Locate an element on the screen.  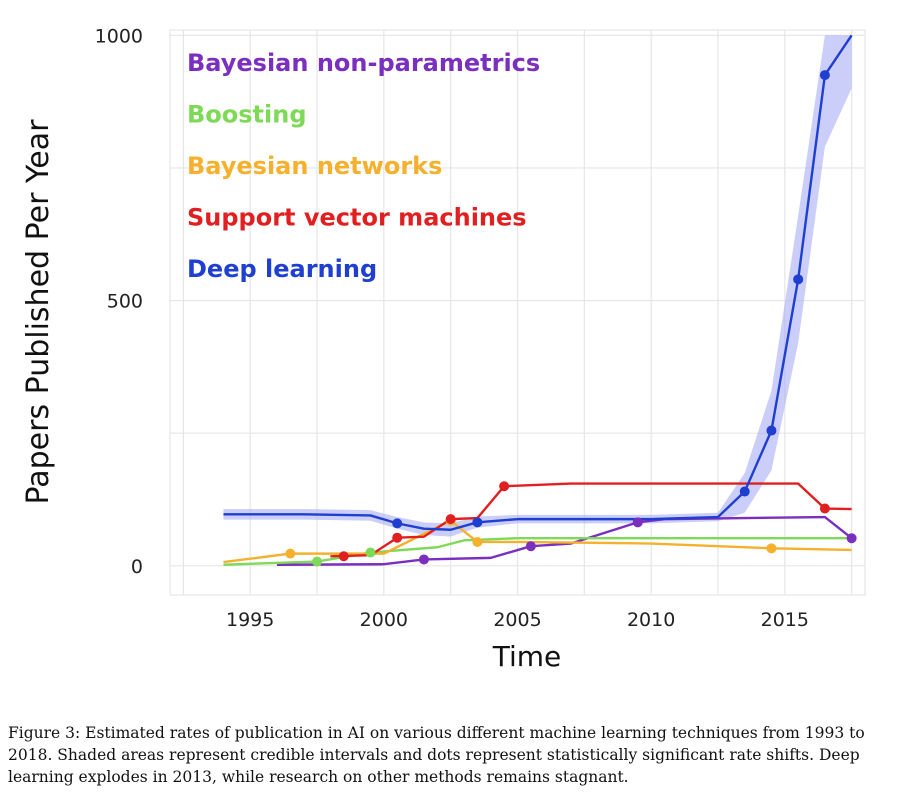
legend-entry: Support vector machines is located at coordinates (357, 218).